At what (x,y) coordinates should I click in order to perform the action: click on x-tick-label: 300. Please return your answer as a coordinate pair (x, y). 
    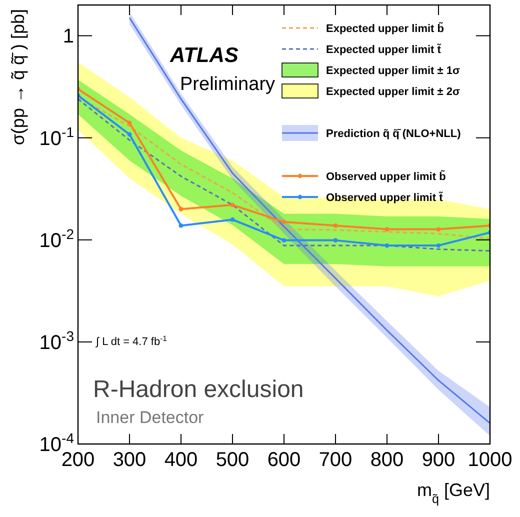
    Looking at the image, I should click on (129, 460).